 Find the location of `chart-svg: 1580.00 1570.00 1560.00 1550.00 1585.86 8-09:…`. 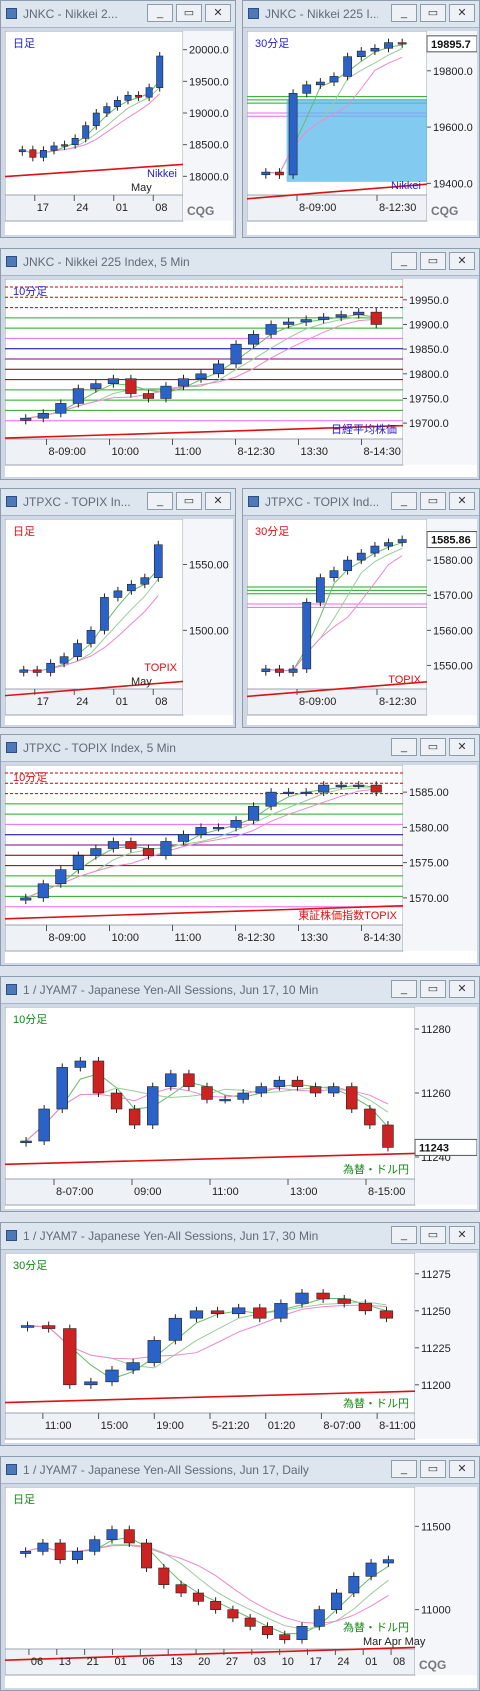

chart-svg: 1580.00 1570.00 1560.00 1550.00 1585.86 8-09:… is located at coordinates (362, 622).